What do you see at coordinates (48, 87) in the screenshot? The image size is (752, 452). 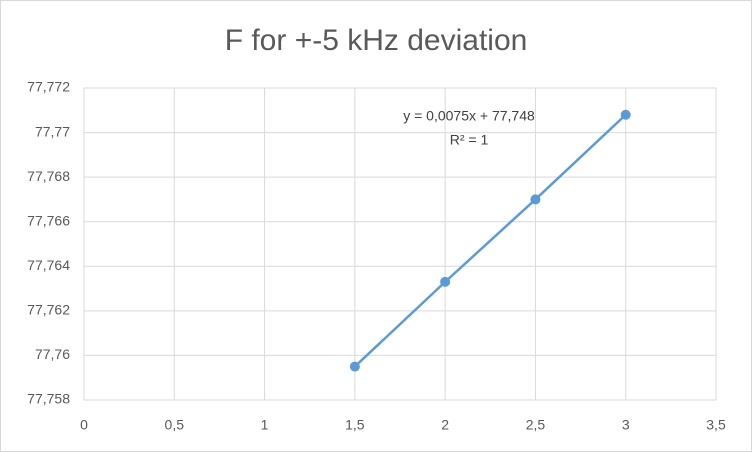 I see `y-tick-label: 77,772` at bounding box center [48, 87].